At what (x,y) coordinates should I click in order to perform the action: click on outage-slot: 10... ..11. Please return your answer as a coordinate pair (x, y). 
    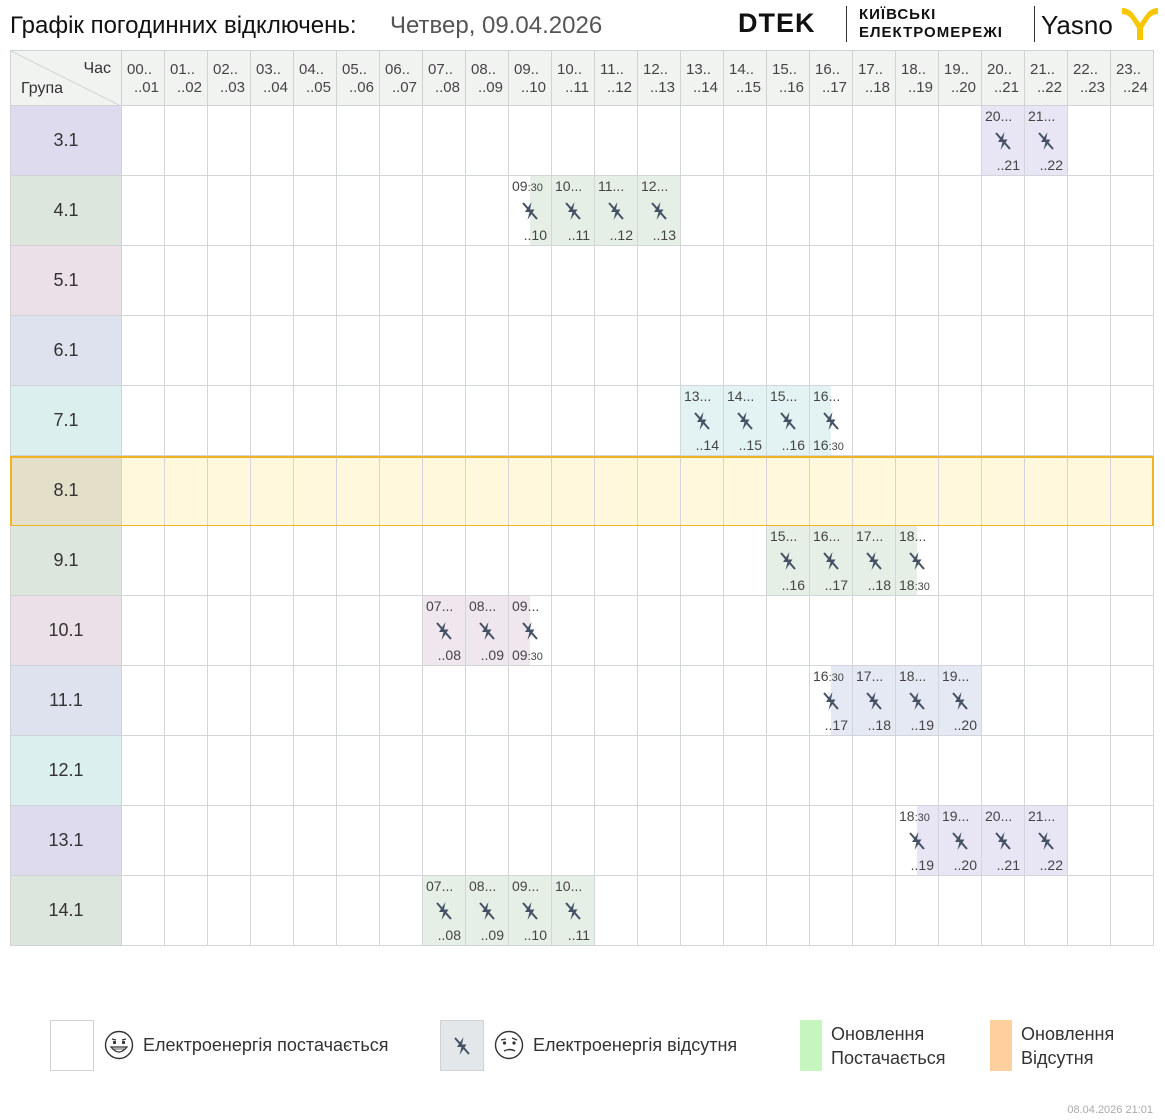
    Looking at the image, I should click on (573, 911).